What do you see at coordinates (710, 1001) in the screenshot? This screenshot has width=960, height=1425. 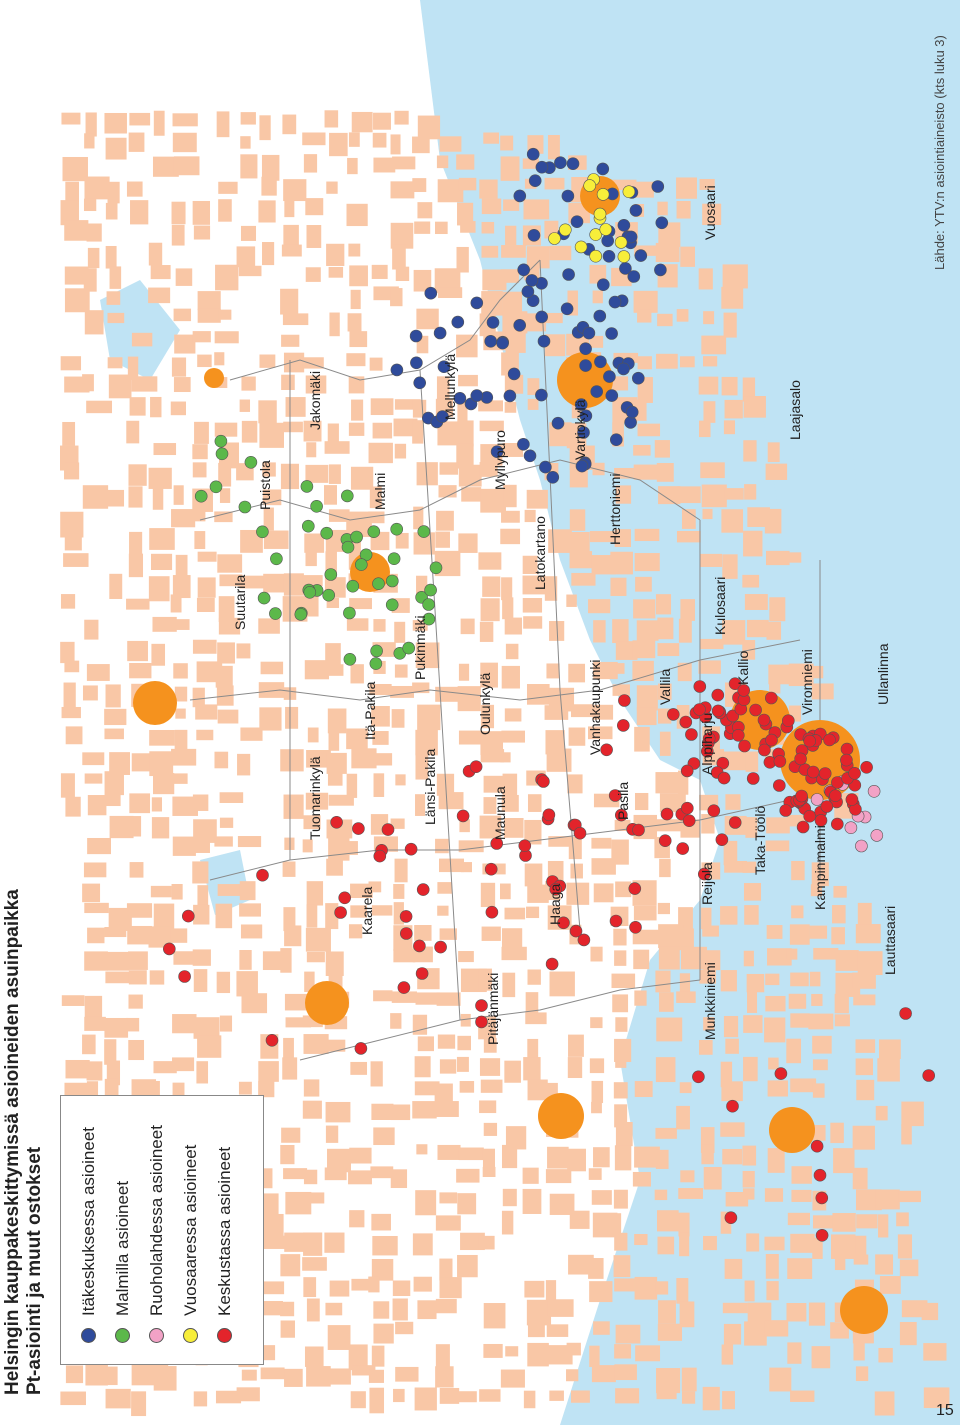 I see `place-label: Munkkiniemi` at bounding box center [710, 1001].